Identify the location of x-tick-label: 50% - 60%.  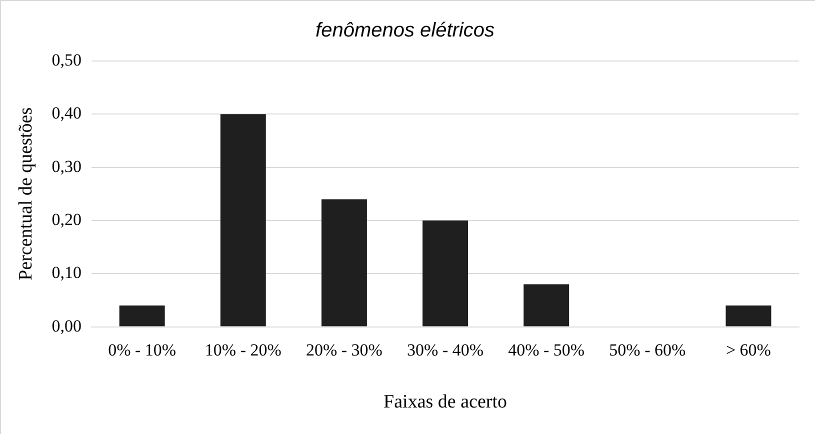
(647, 350).